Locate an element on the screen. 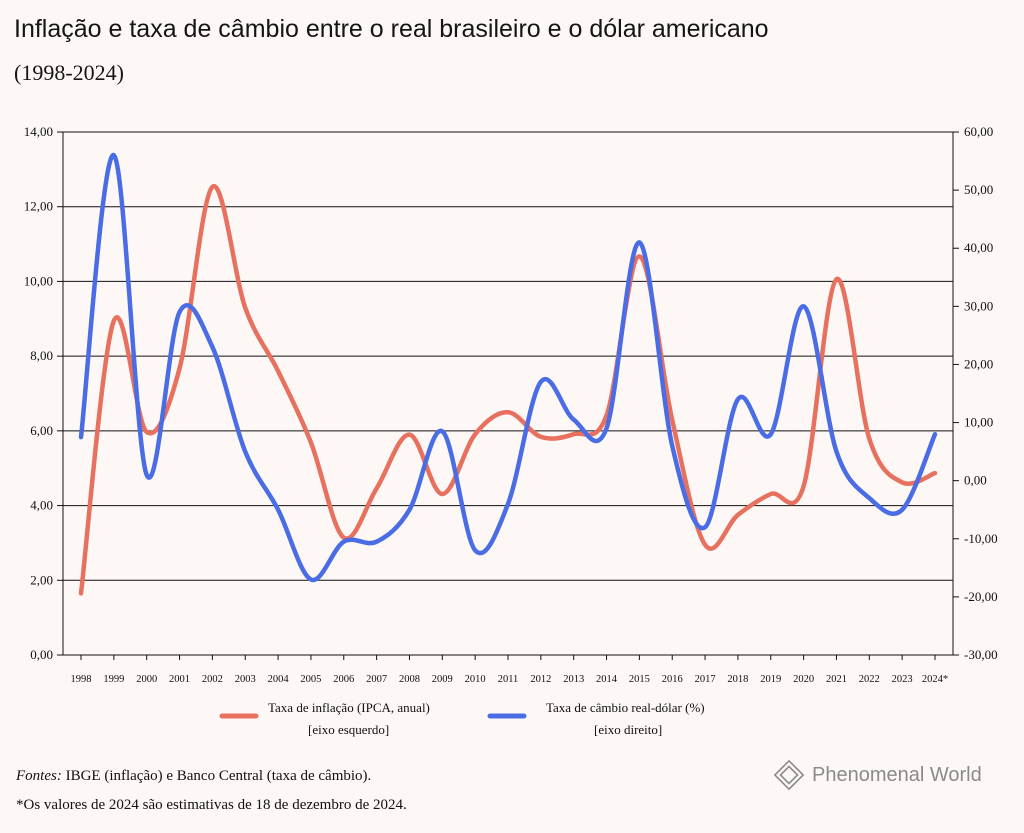  right-tick-label: 50,00 is located at coordinates (978, 189).